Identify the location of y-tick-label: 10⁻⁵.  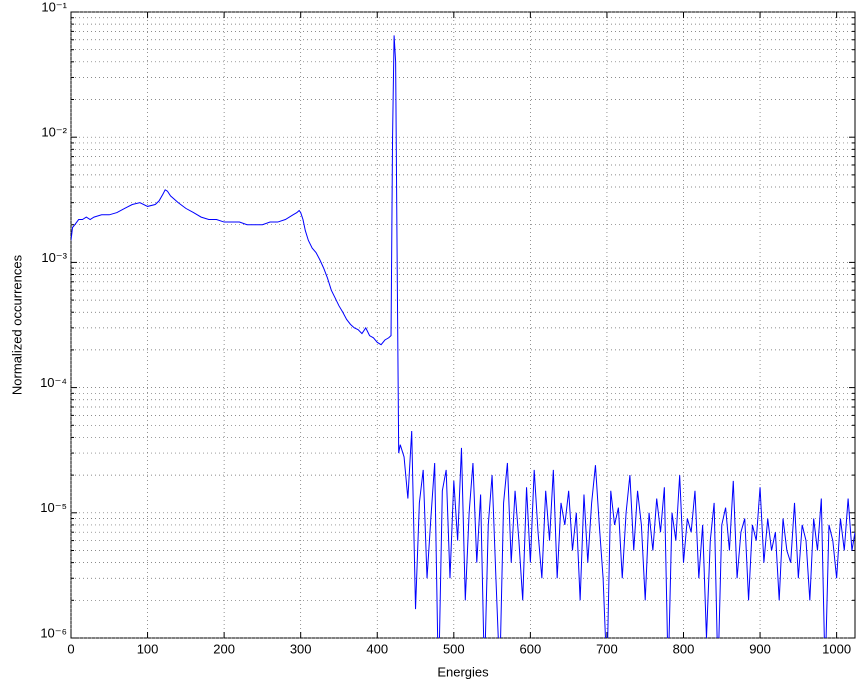
(53, 507).